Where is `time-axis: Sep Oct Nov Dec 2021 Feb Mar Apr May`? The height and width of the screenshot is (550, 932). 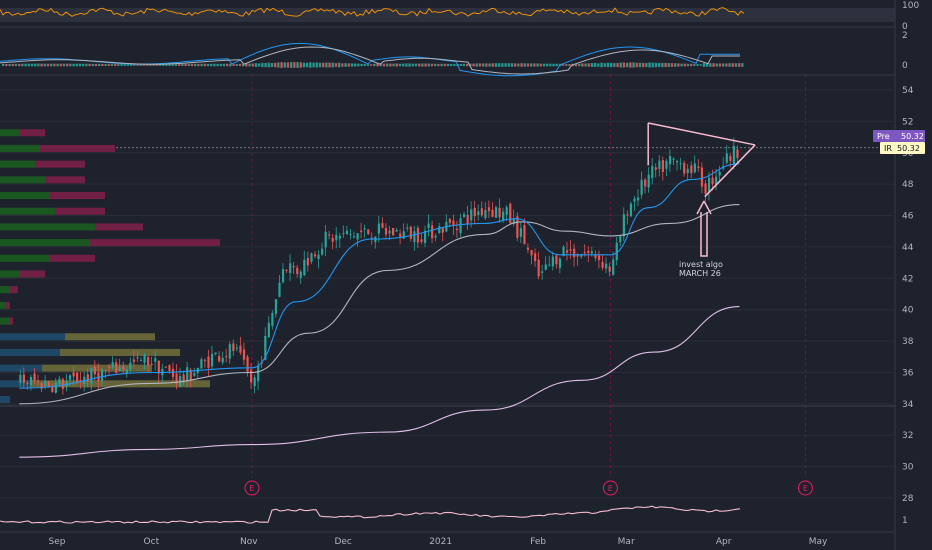
time-axis: Sep Oct Nov Dec 2021 Feb Mar Apr May is located at coordinates (438, 542).